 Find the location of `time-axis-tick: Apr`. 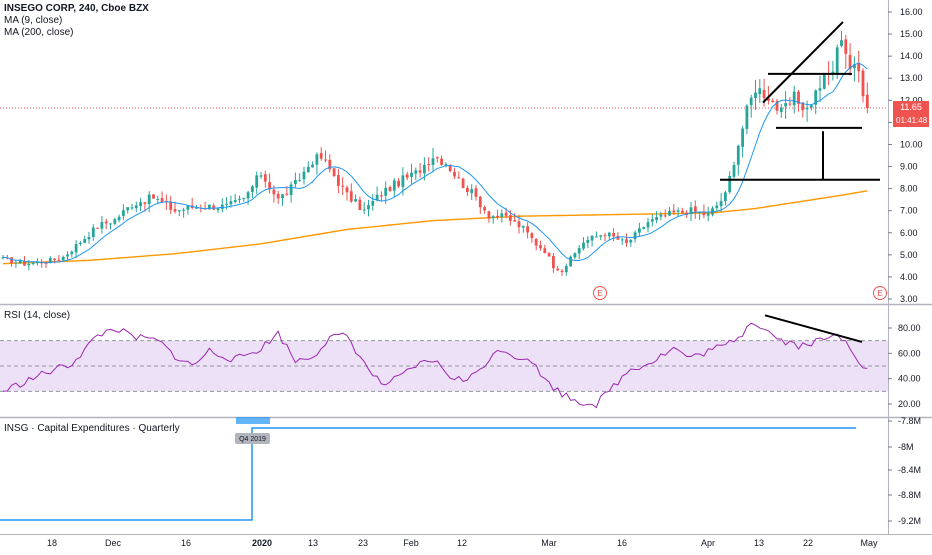

time-axis-tick: Apr is located at coordinates (708, 543).